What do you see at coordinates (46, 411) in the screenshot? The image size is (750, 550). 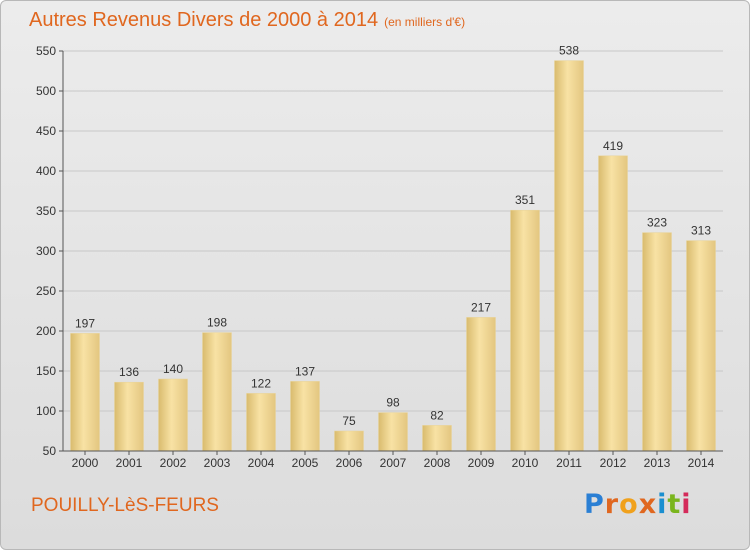 I see `y-tick-label: 100` at bounding box center [46, 411].